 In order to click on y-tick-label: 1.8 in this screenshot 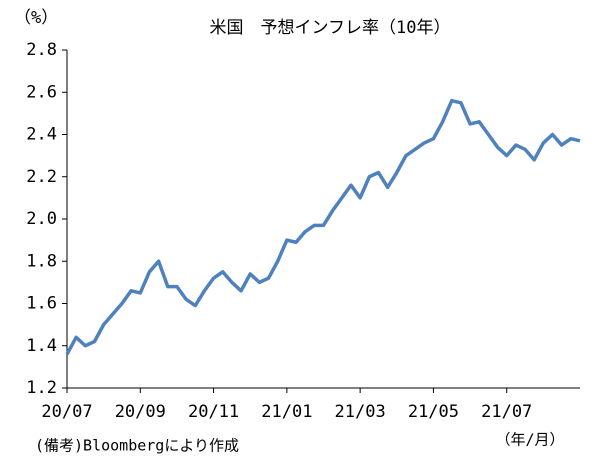, I will do `click(41, 261)`.